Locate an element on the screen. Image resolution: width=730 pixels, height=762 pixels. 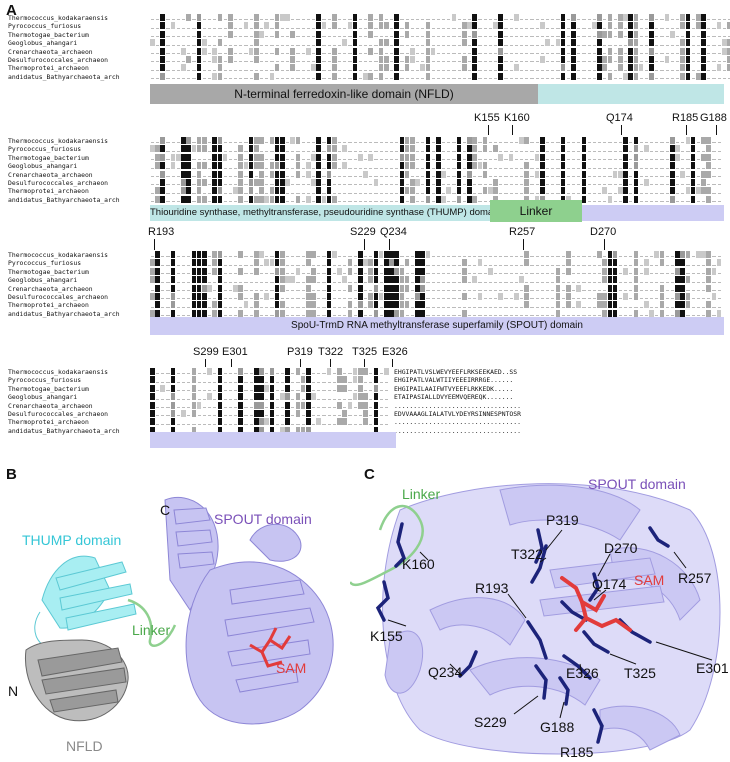
d270-stick is located at coordinates (594, 587).